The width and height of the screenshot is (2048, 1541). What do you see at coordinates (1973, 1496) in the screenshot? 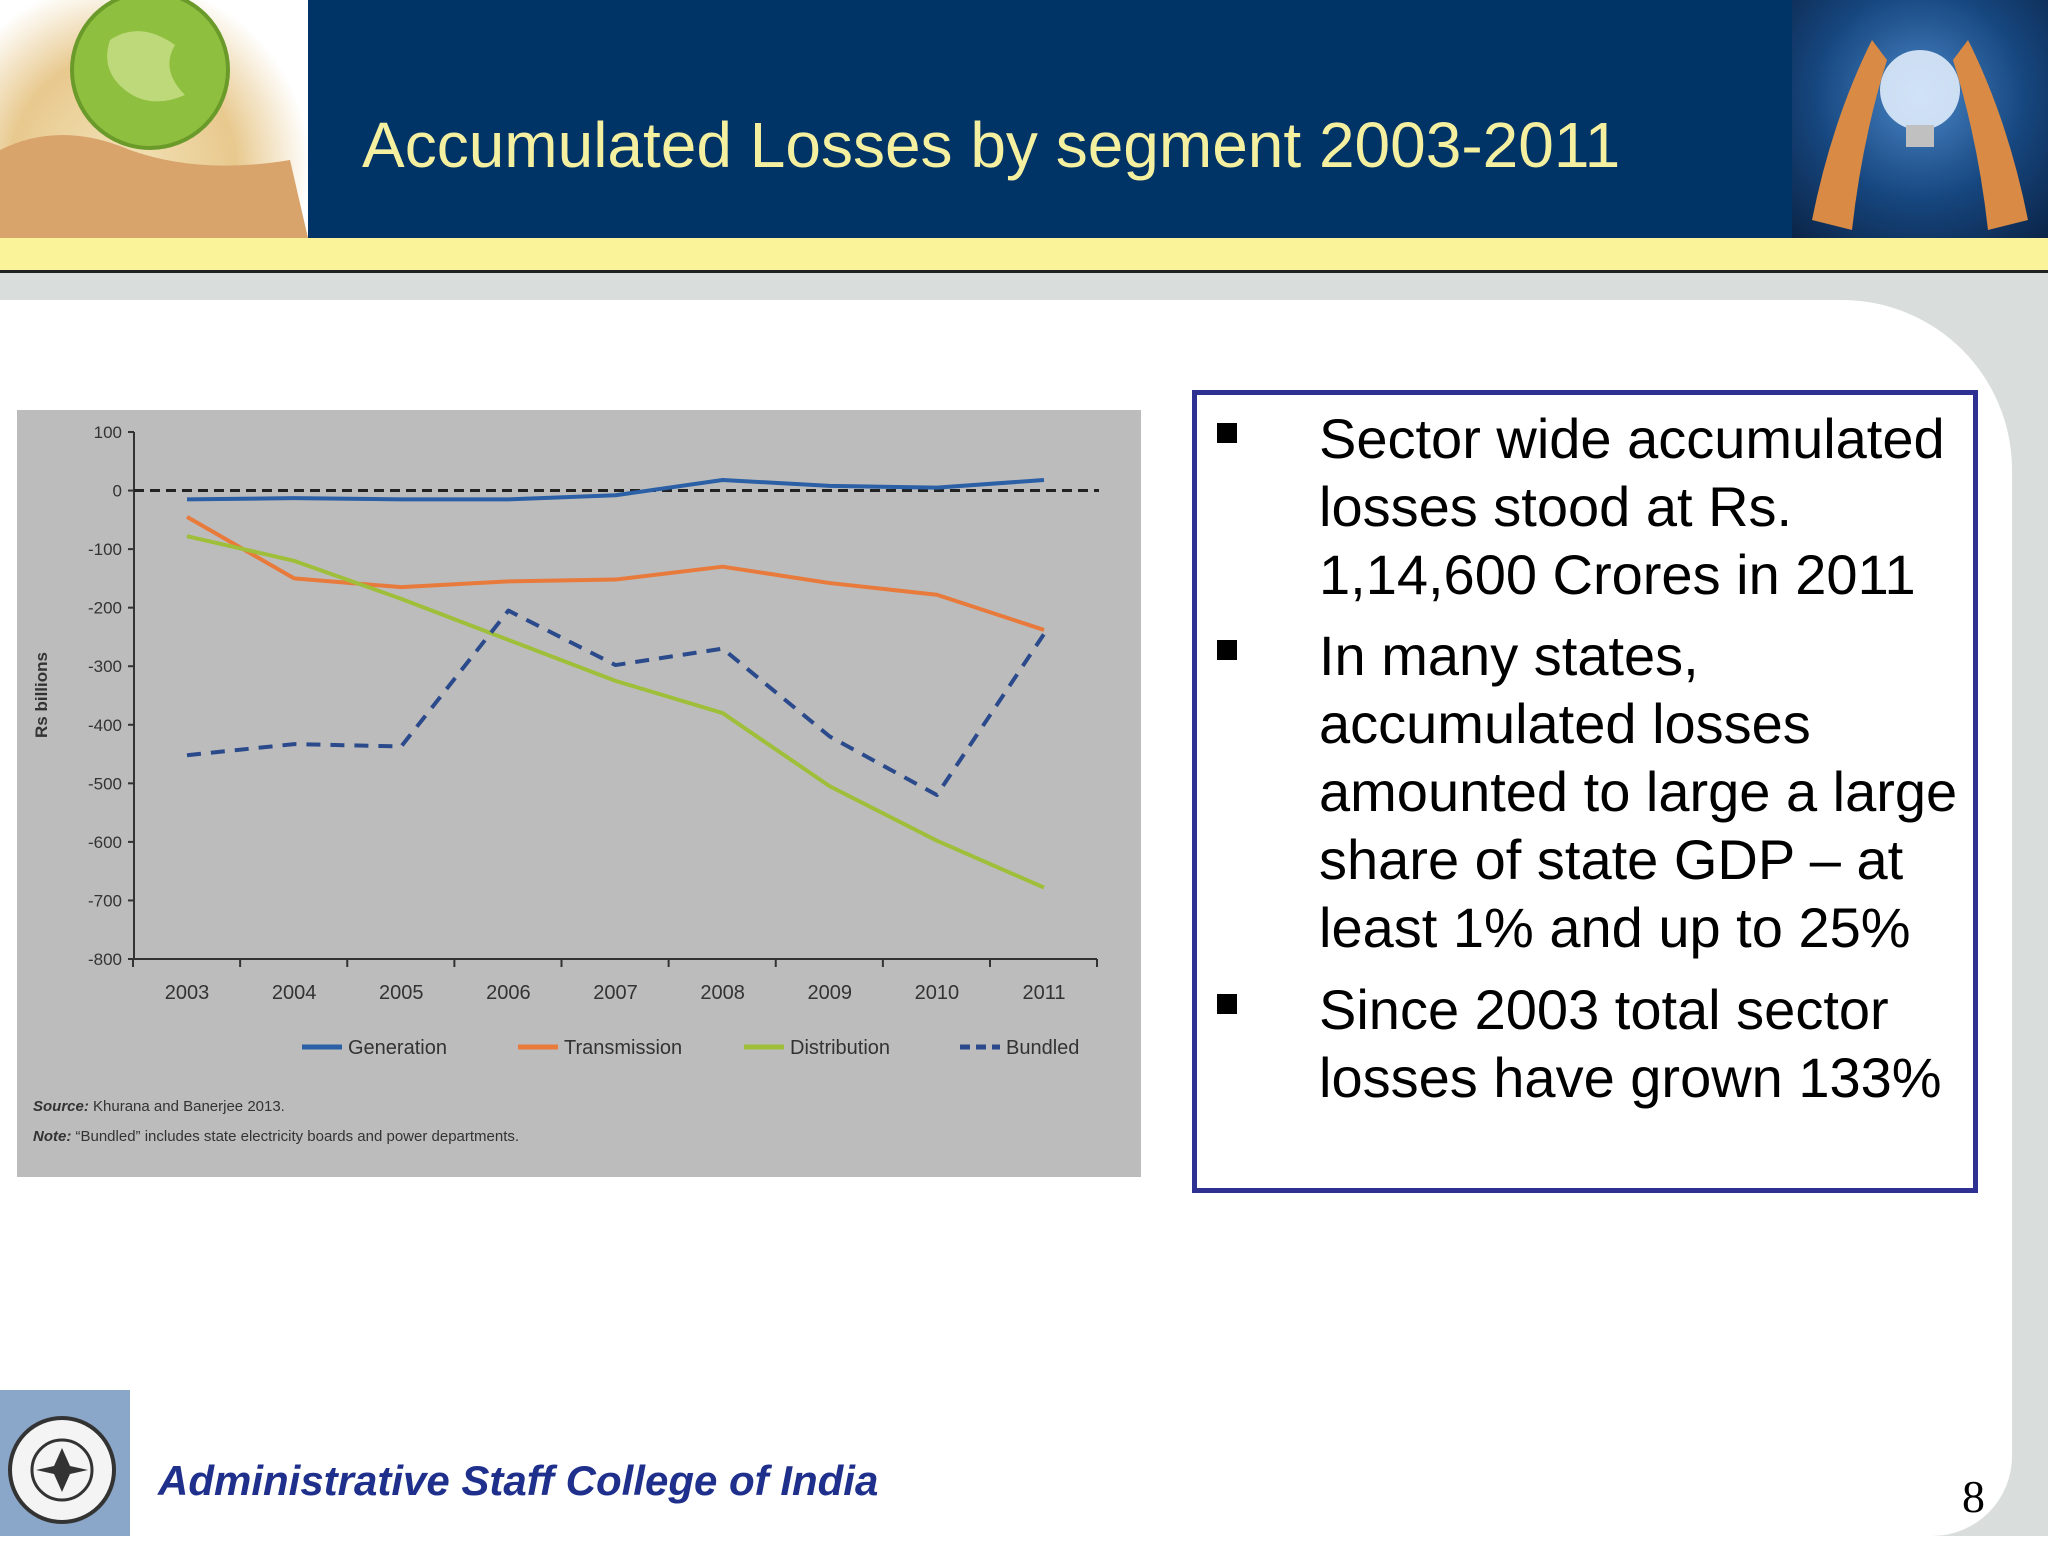
I see `page-number: 8` at bounding box center [1973, 1496].